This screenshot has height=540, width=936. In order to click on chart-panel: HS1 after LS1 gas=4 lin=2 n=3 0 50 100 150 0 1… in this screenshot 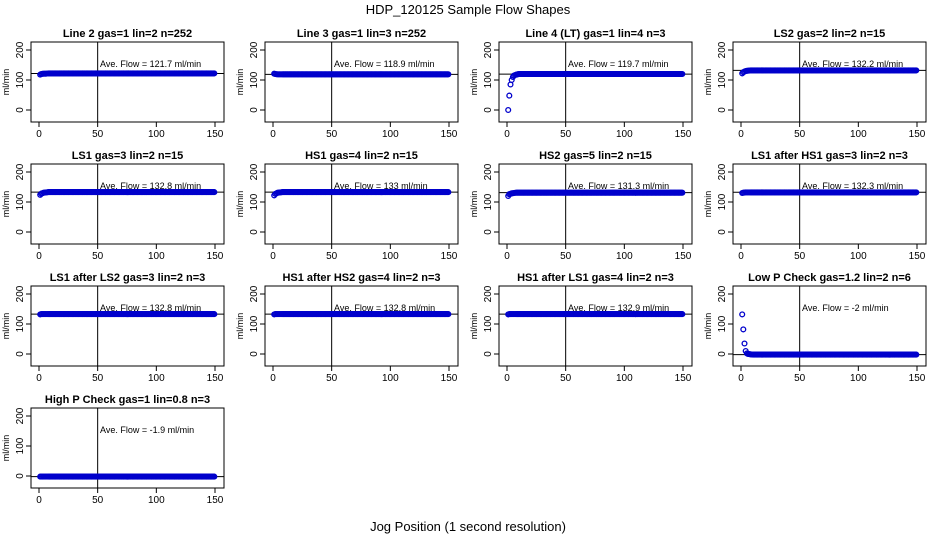, I will do `click(581, 328)`.